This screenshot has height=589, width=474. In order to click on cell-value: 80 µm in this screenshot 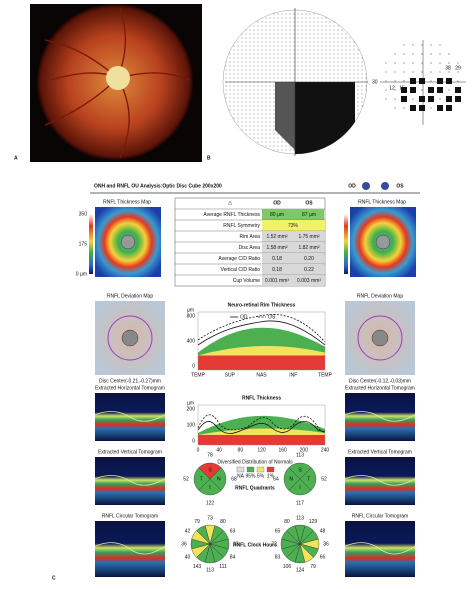, I will do `click(277, 215)`.